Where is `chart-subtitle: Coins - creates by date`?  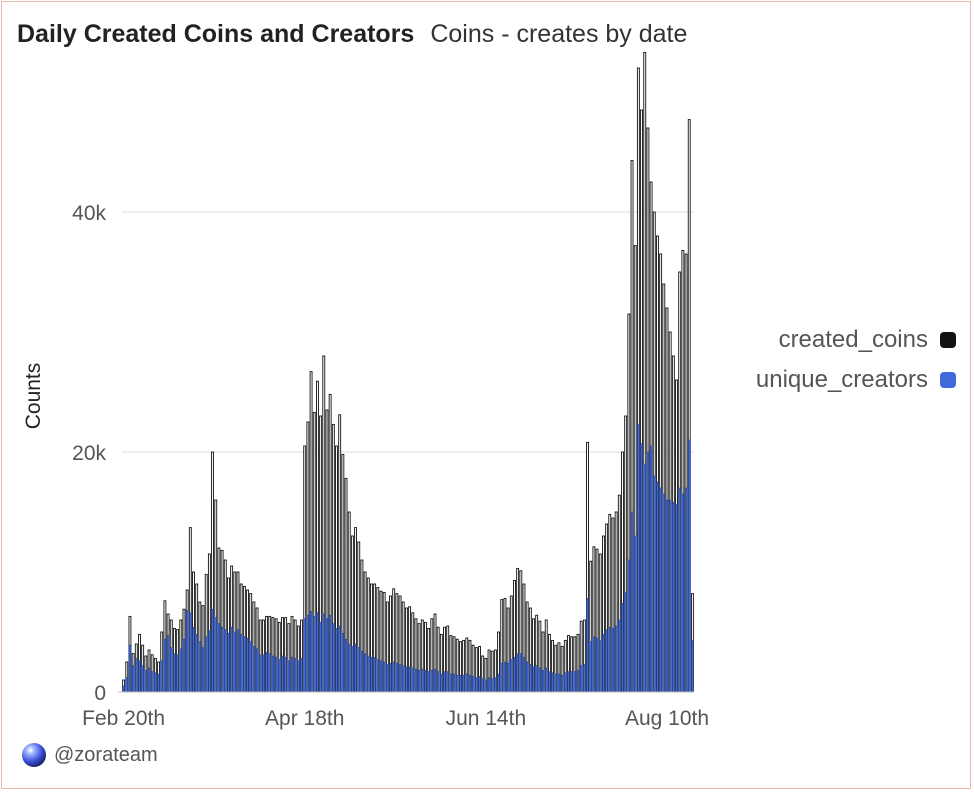 chart-subtitle: Coins - creates by date is located at coordinates (559, 34).